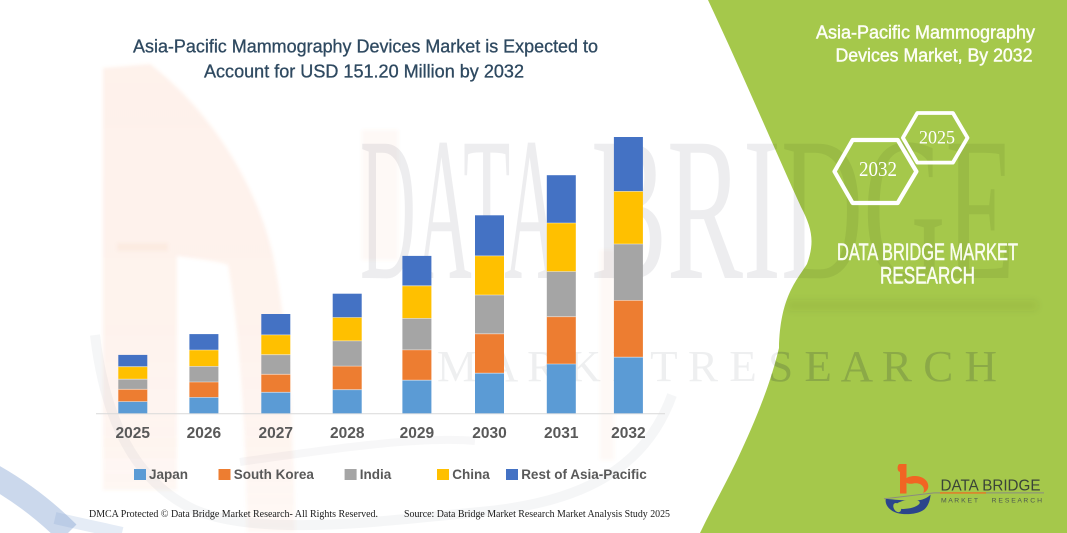 Image resolution: width=1067 pixels, height=533 pixels. Describe the element at coordinates (417, 433) in the screenshot. I see `svg-text: 2029` at that location.